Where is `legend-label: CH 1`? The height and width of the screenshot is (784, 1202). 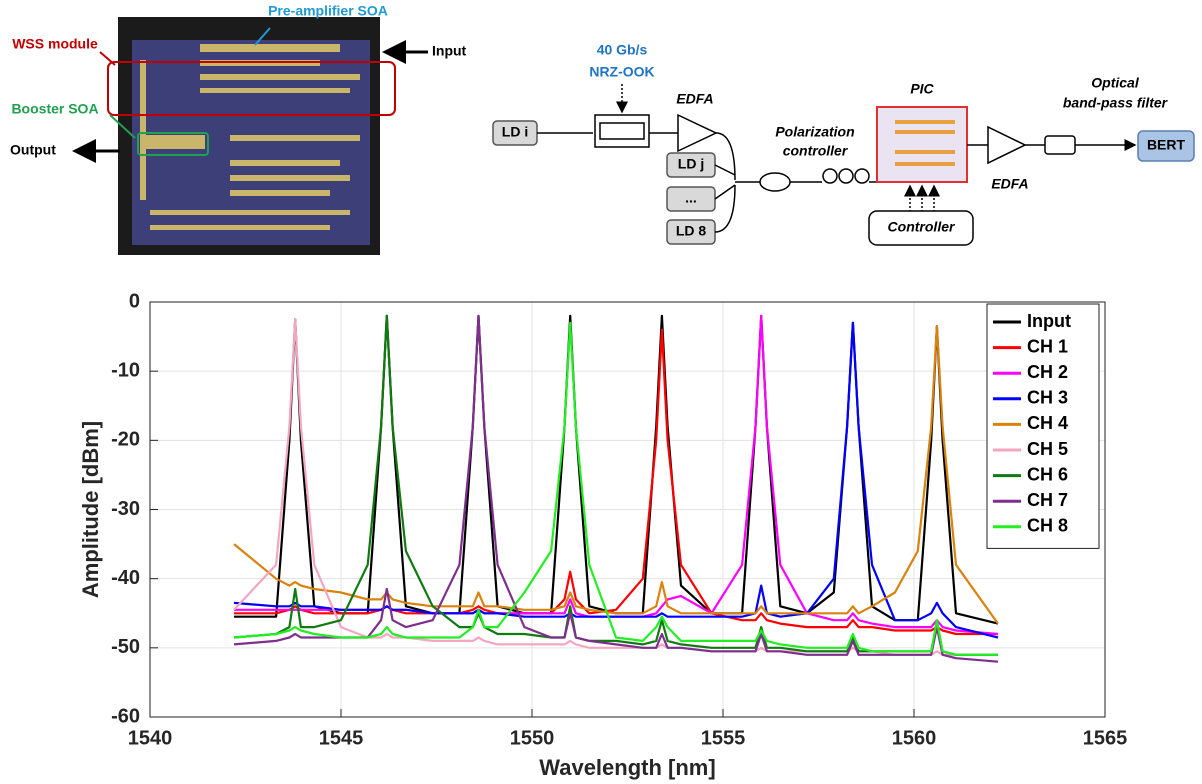 legend-label: CH 1 is located at coordinates (1047, 346).